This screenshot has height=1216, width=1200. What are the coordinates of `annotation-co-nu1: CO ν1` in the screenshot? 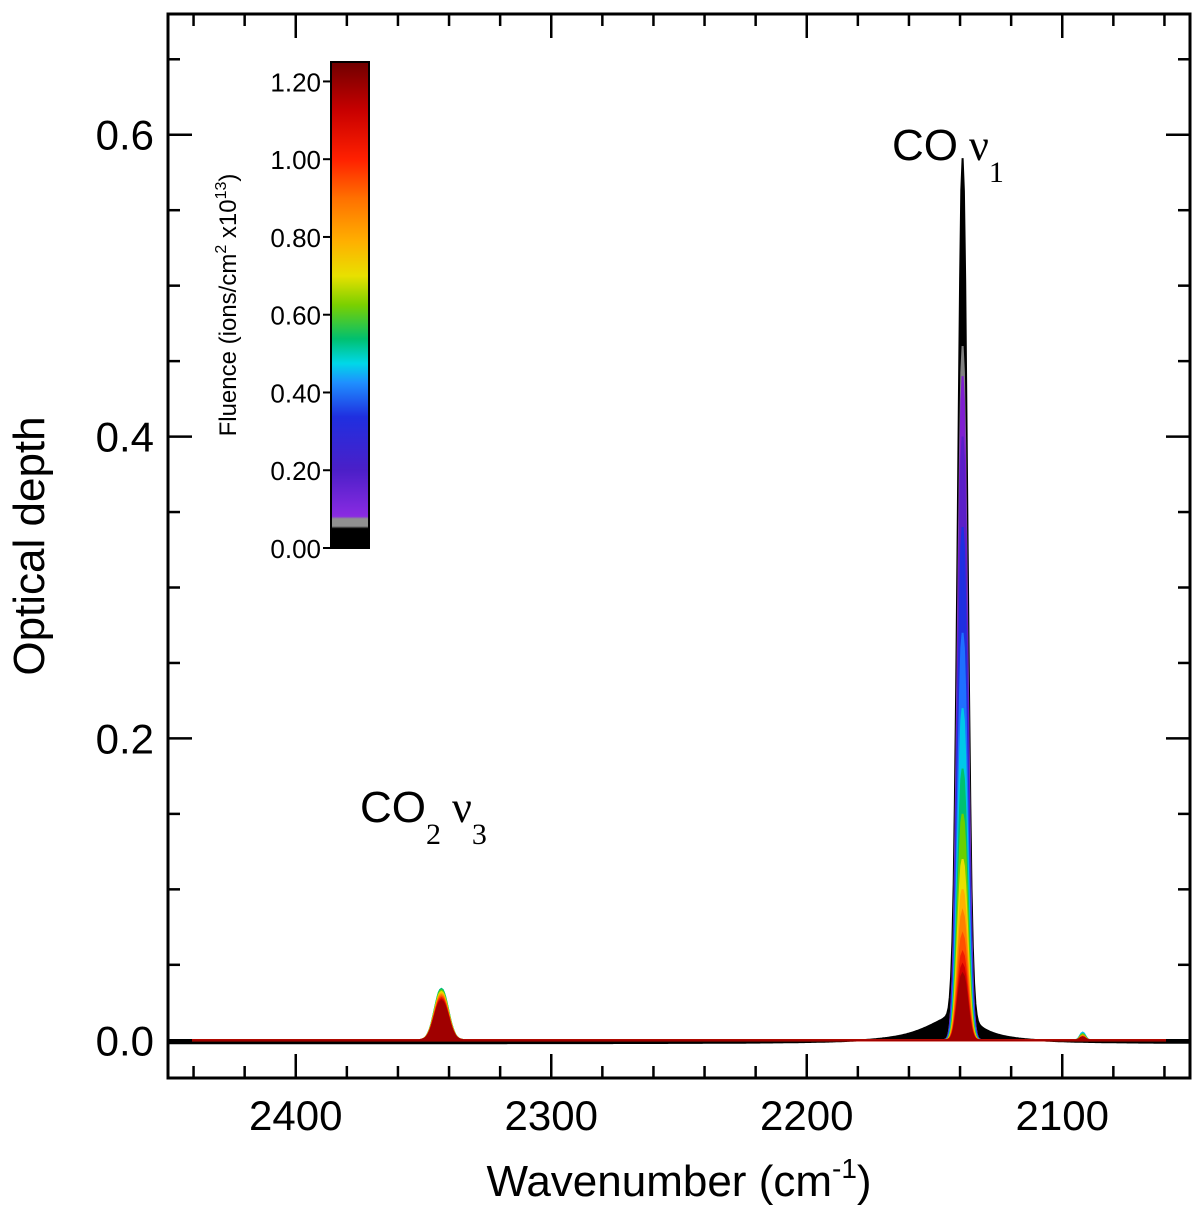 It's located at (948, 155).